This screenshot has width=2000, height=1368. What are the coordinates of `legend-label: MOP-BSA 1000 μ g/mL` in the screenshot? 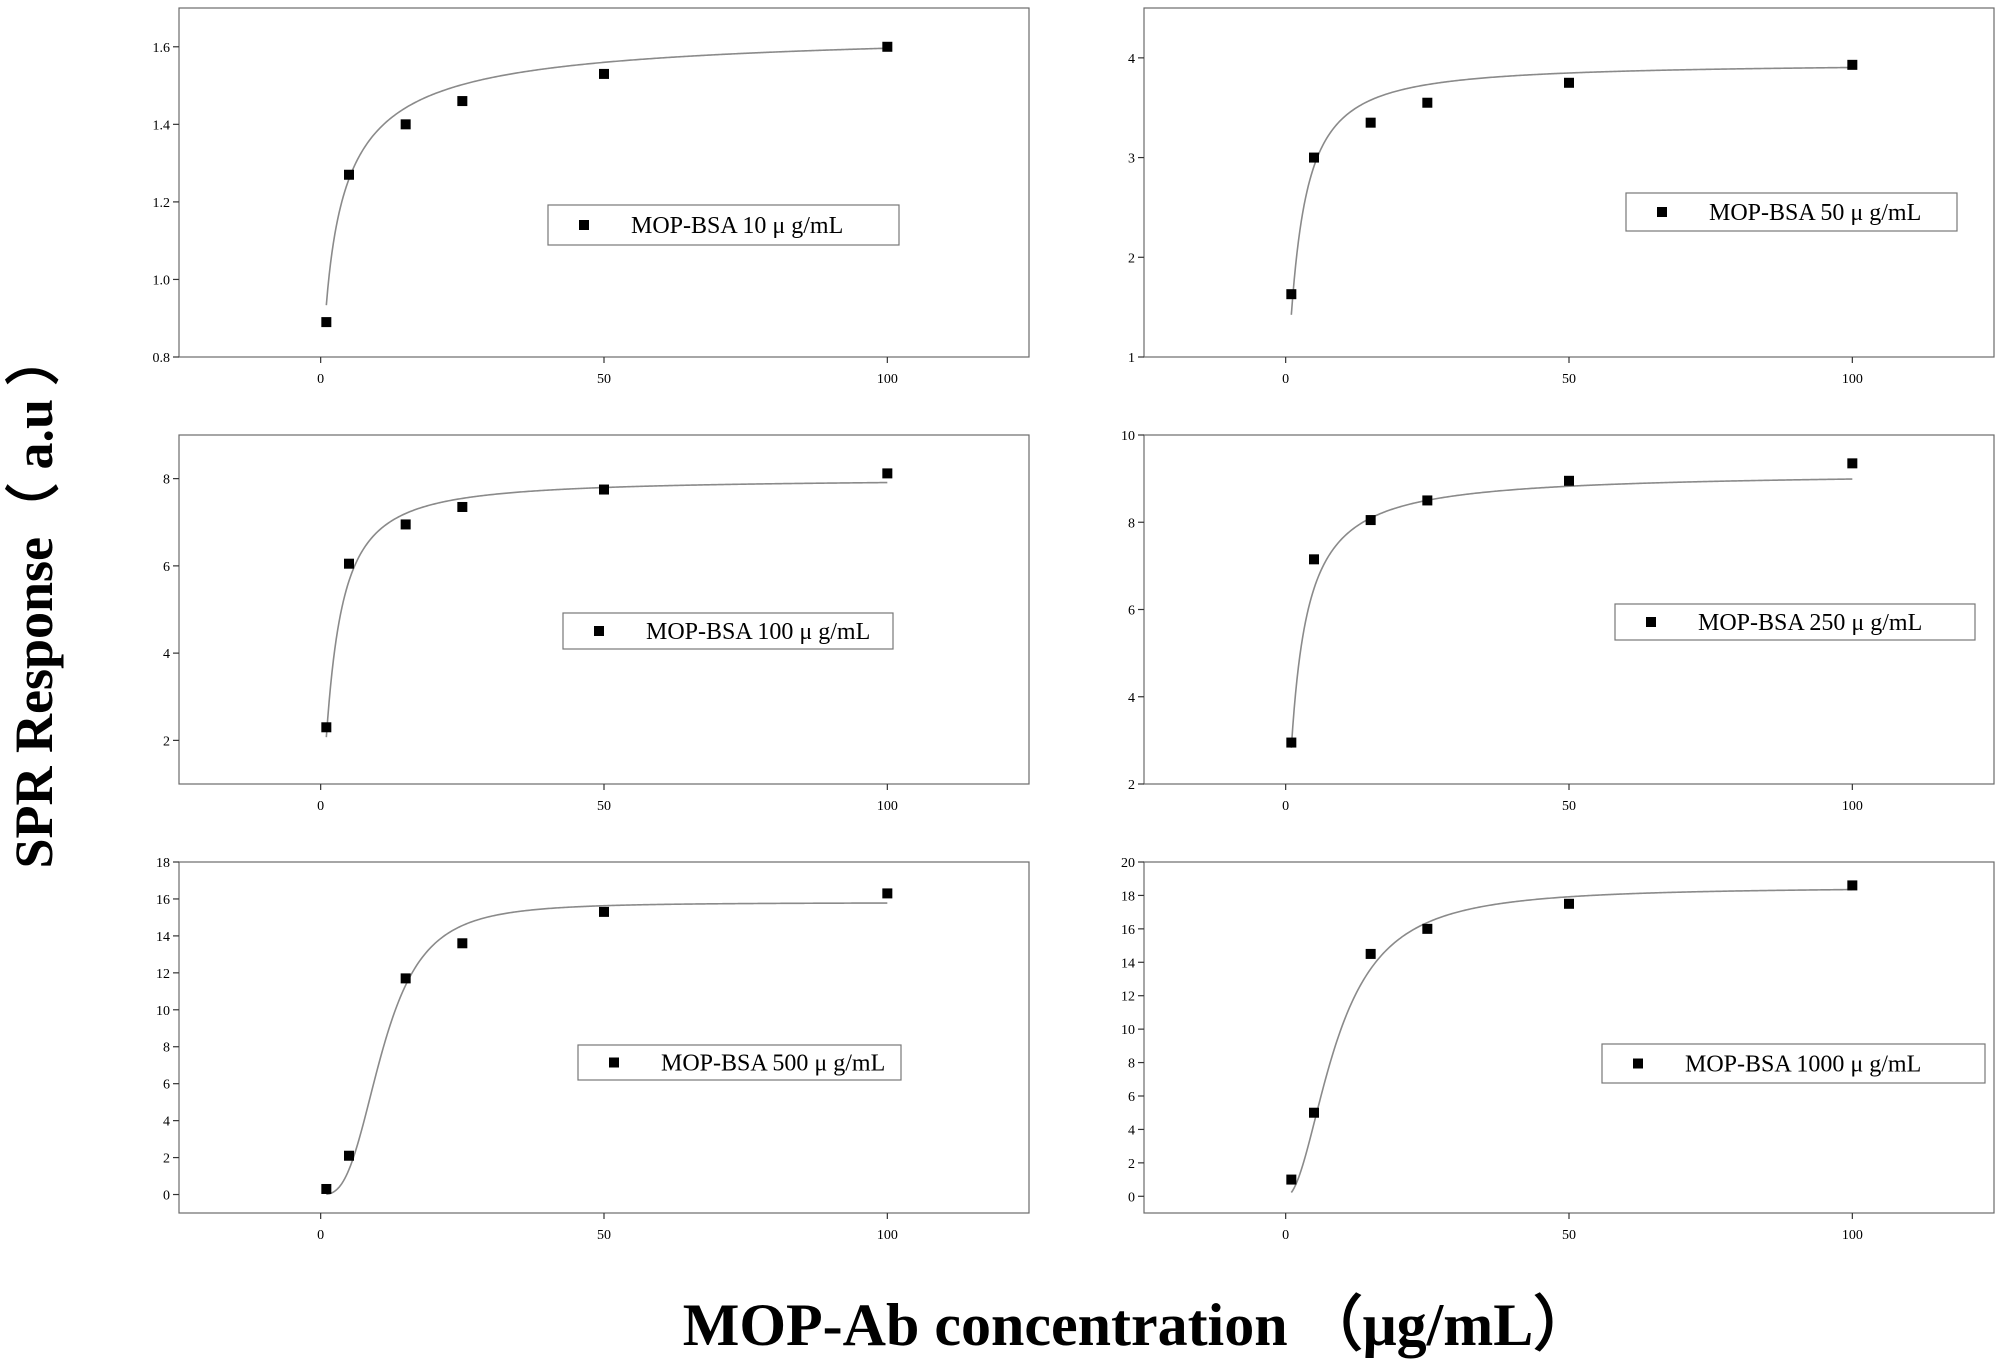 It's located at (1803, 1065).